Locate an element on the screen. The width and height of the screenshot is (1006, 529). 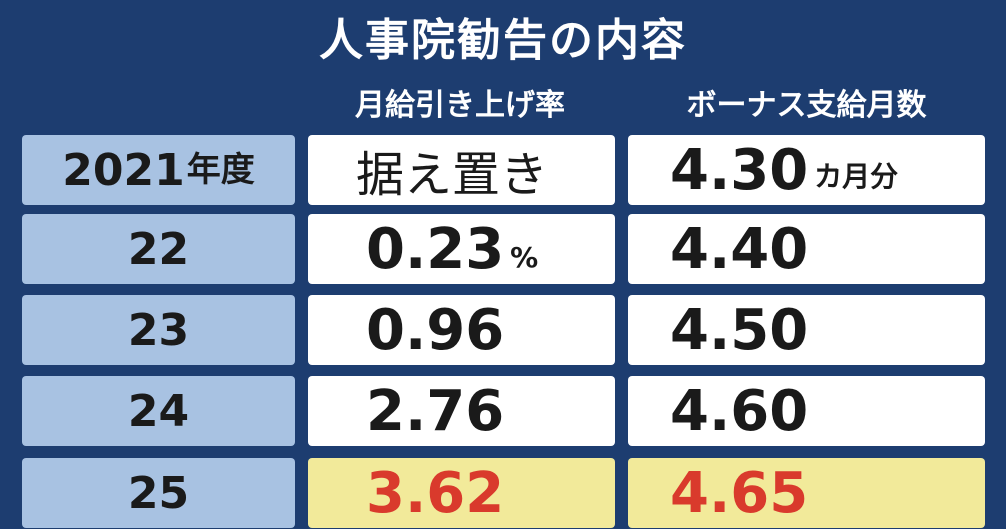
table-cell: 25 is located at coordinates (158, 493).